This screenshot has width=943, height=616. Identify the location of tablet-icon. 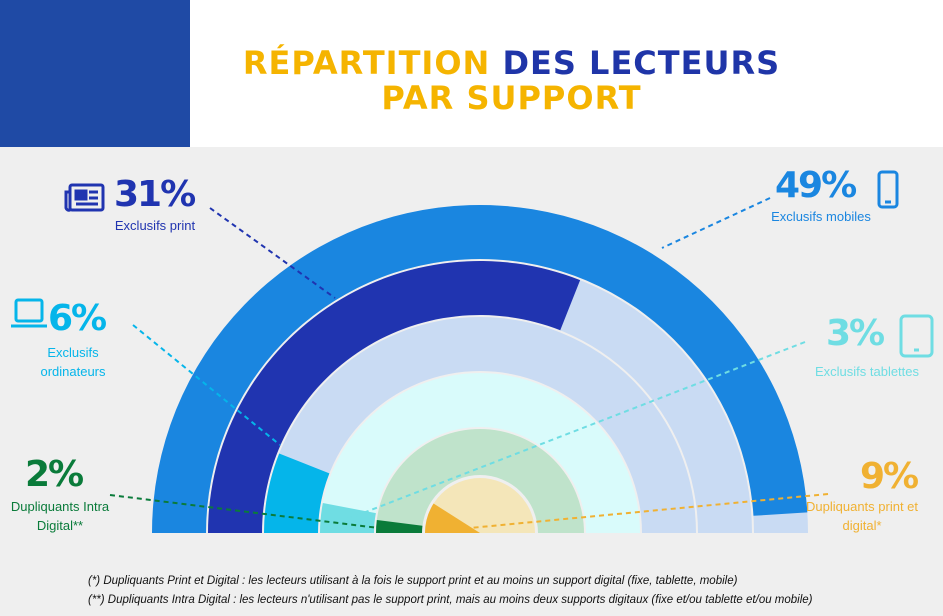
(916, 336).